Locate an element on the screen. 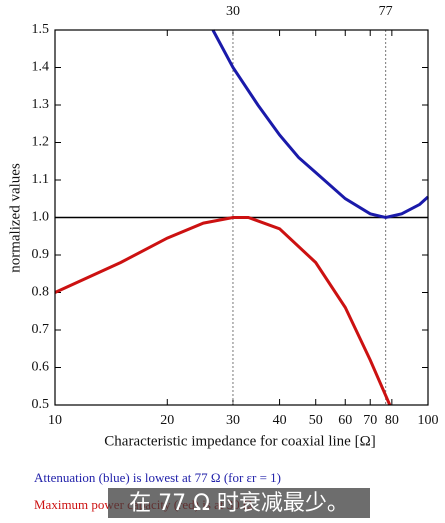 The height and width of the screenshot is (523, 445). x-tick-label: 50 is located at coordinates (316, 420).